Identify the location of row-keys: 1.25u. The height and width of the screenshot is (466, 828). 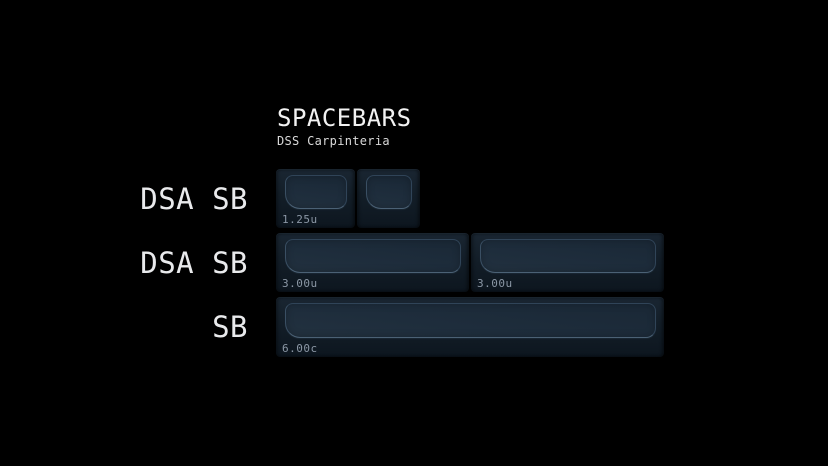
(348, 198).